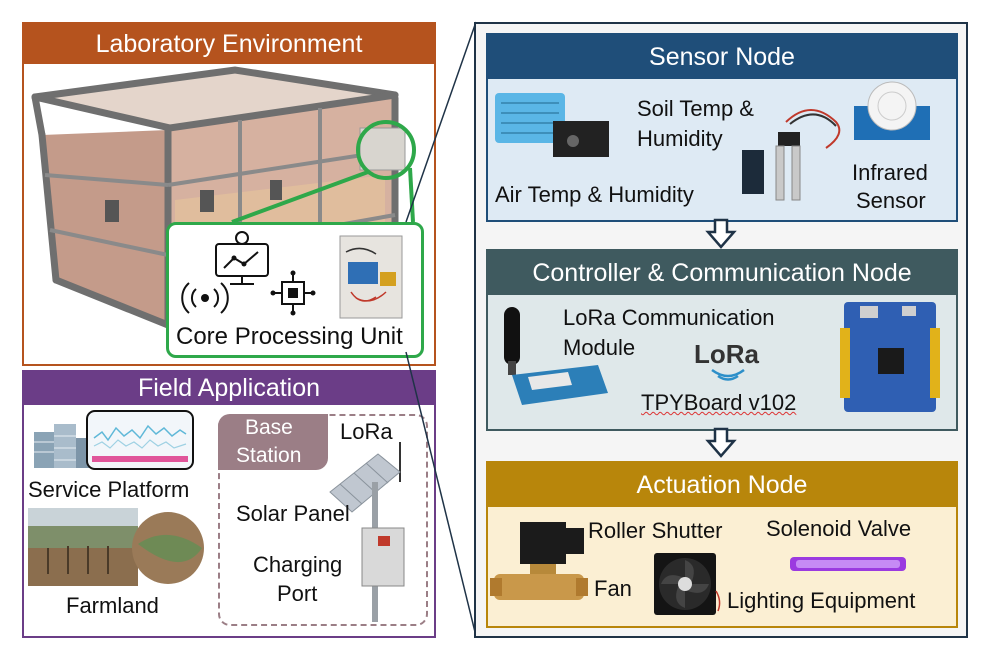  What do you see at coordinates (613, 588) in the screenshot?
I see `fan-label: Fan` at bounding box center [613, 588].